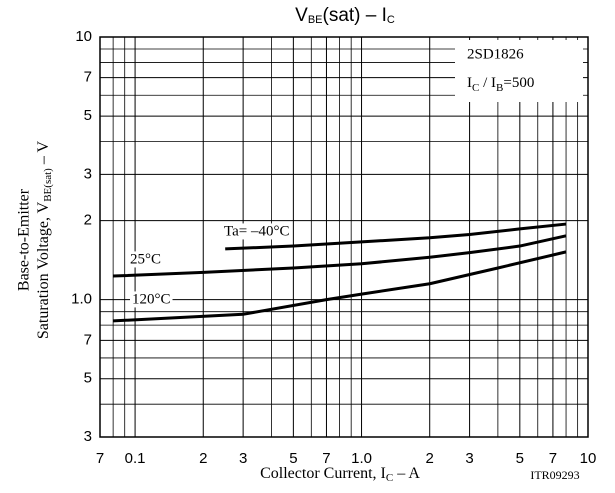 Image resolution: width=615 pixels, height=493 pixels. I want to click on condition: IC / IB=500, so click(500, 84).